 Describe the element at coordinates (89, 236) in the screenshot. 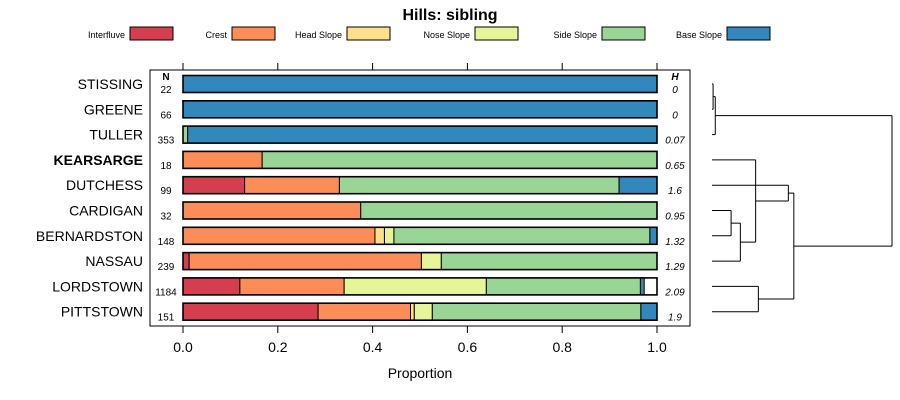

I see `row-label: BERNARDSTON` at that location.